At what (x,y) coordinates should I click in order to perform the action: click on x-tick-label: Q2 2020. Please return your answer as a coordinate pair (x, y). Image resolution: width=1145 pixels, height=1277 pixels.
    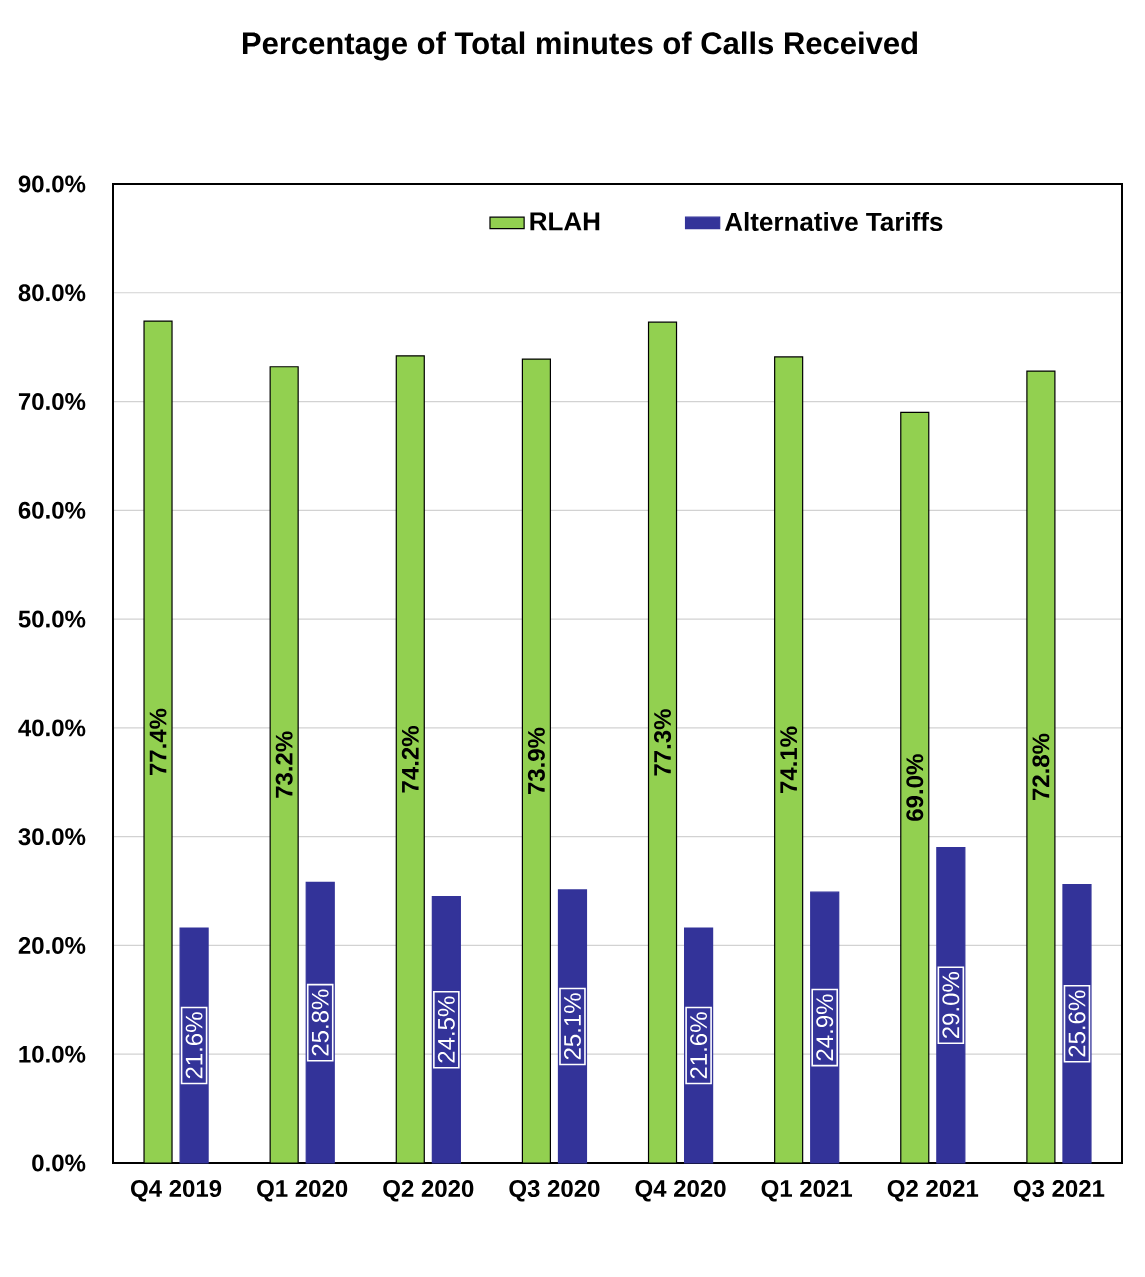
    Looking at the image, I should click on (428, 1191).